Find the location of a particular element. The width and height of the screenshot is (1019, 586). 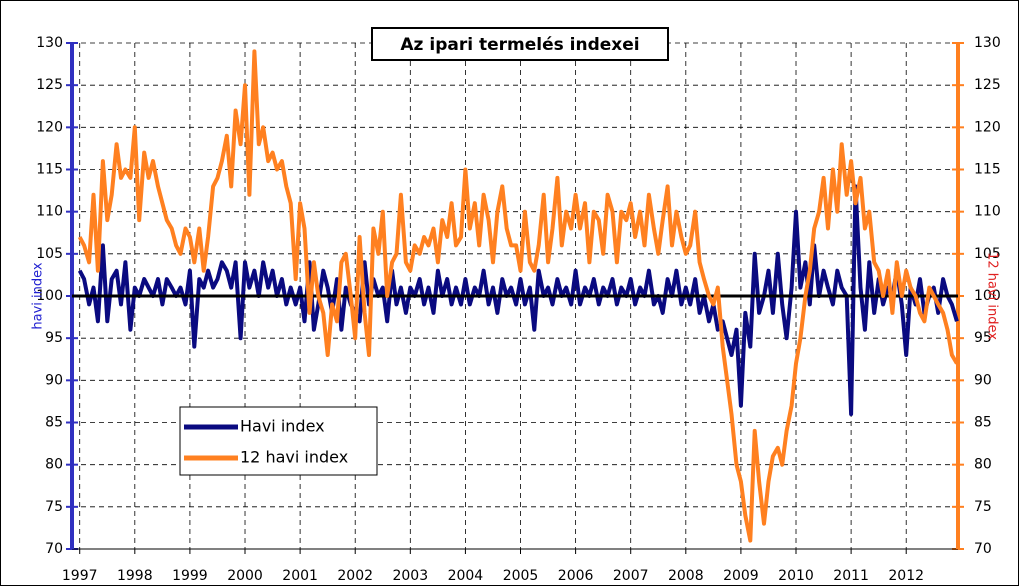

x-tick-label: 2012 is located at coordinates (906, 576).